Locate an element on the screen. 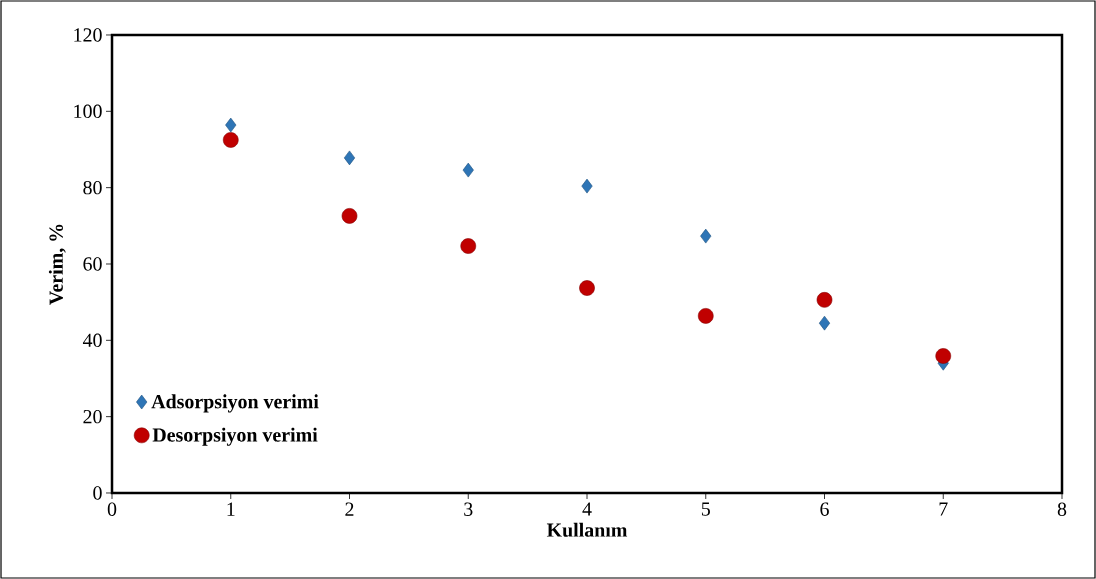  x-tick-label: 7 is located at coordinates (943, 509).